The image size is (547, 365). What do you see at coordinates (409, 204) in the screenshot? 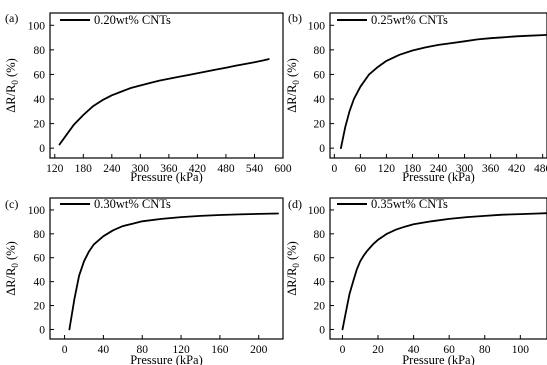
I see `legend-label: 0.35wt% CNTs` at bounding box center [409, 204].